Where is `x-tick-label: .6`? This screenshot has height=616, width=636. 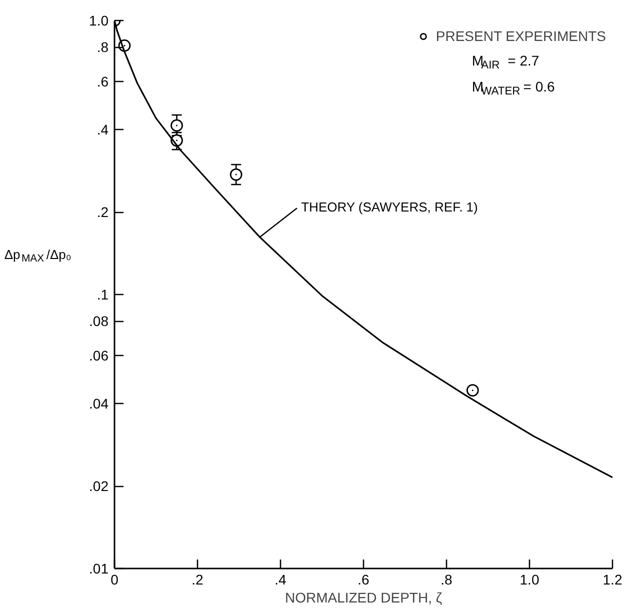
x-tick-label: .6 is located at coordinates (364, 580).